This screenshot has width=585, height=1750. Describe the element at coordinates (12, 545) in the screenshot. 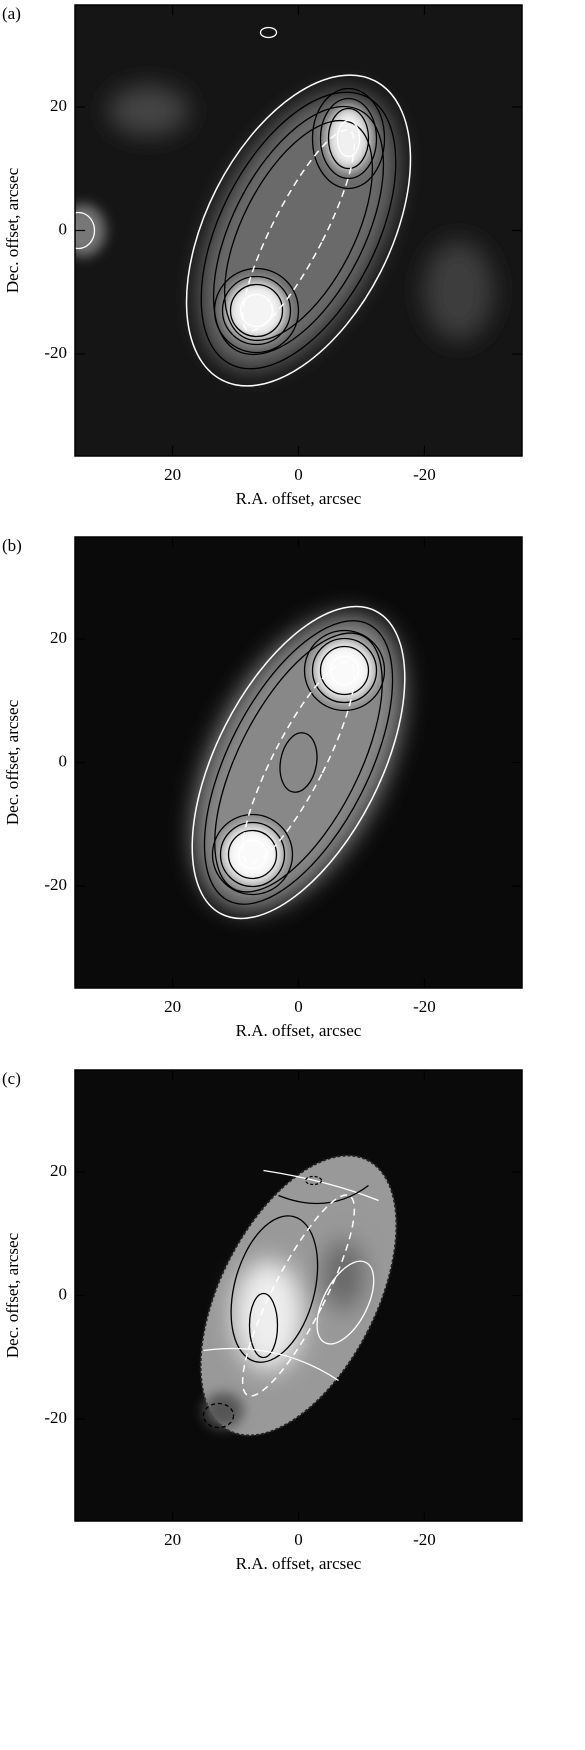

I see `panel-label: (b)` at that location.